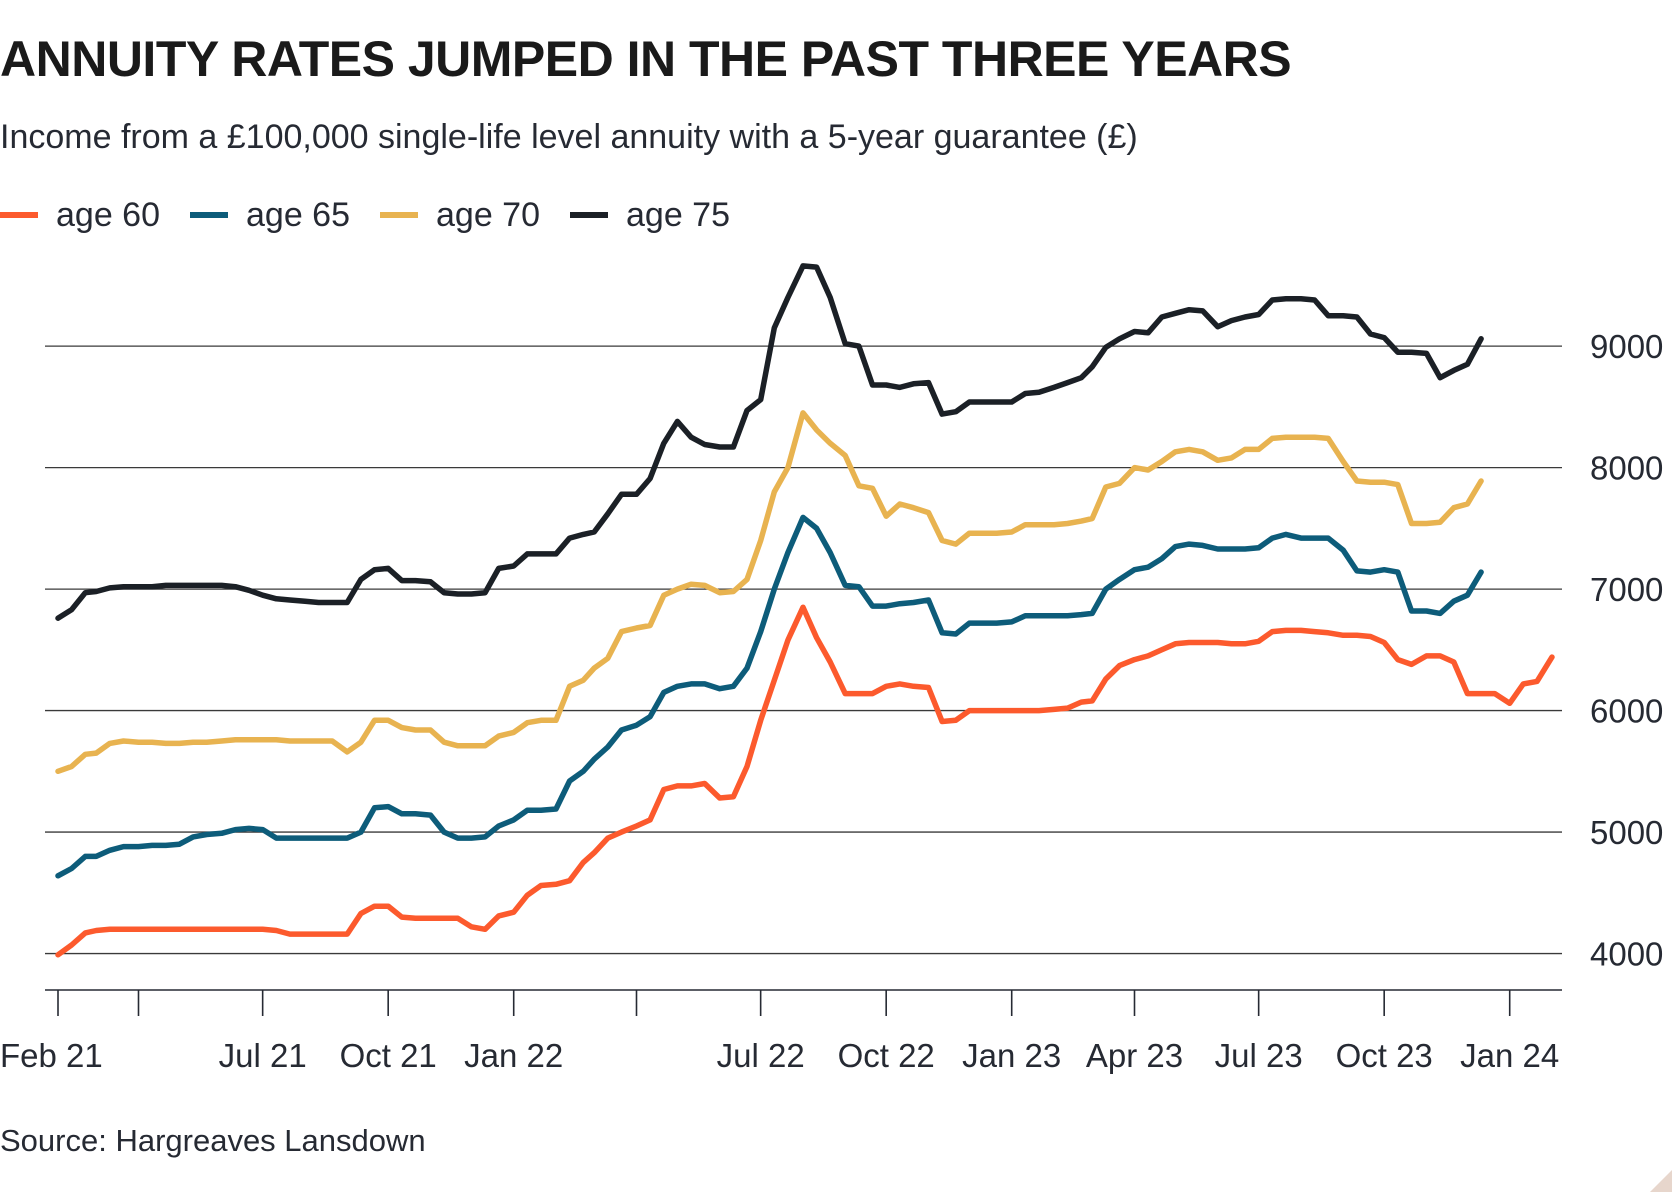 This screenshot has width=1680, height=1200. I want to click on legend-label: age 65, so click(298, 214).